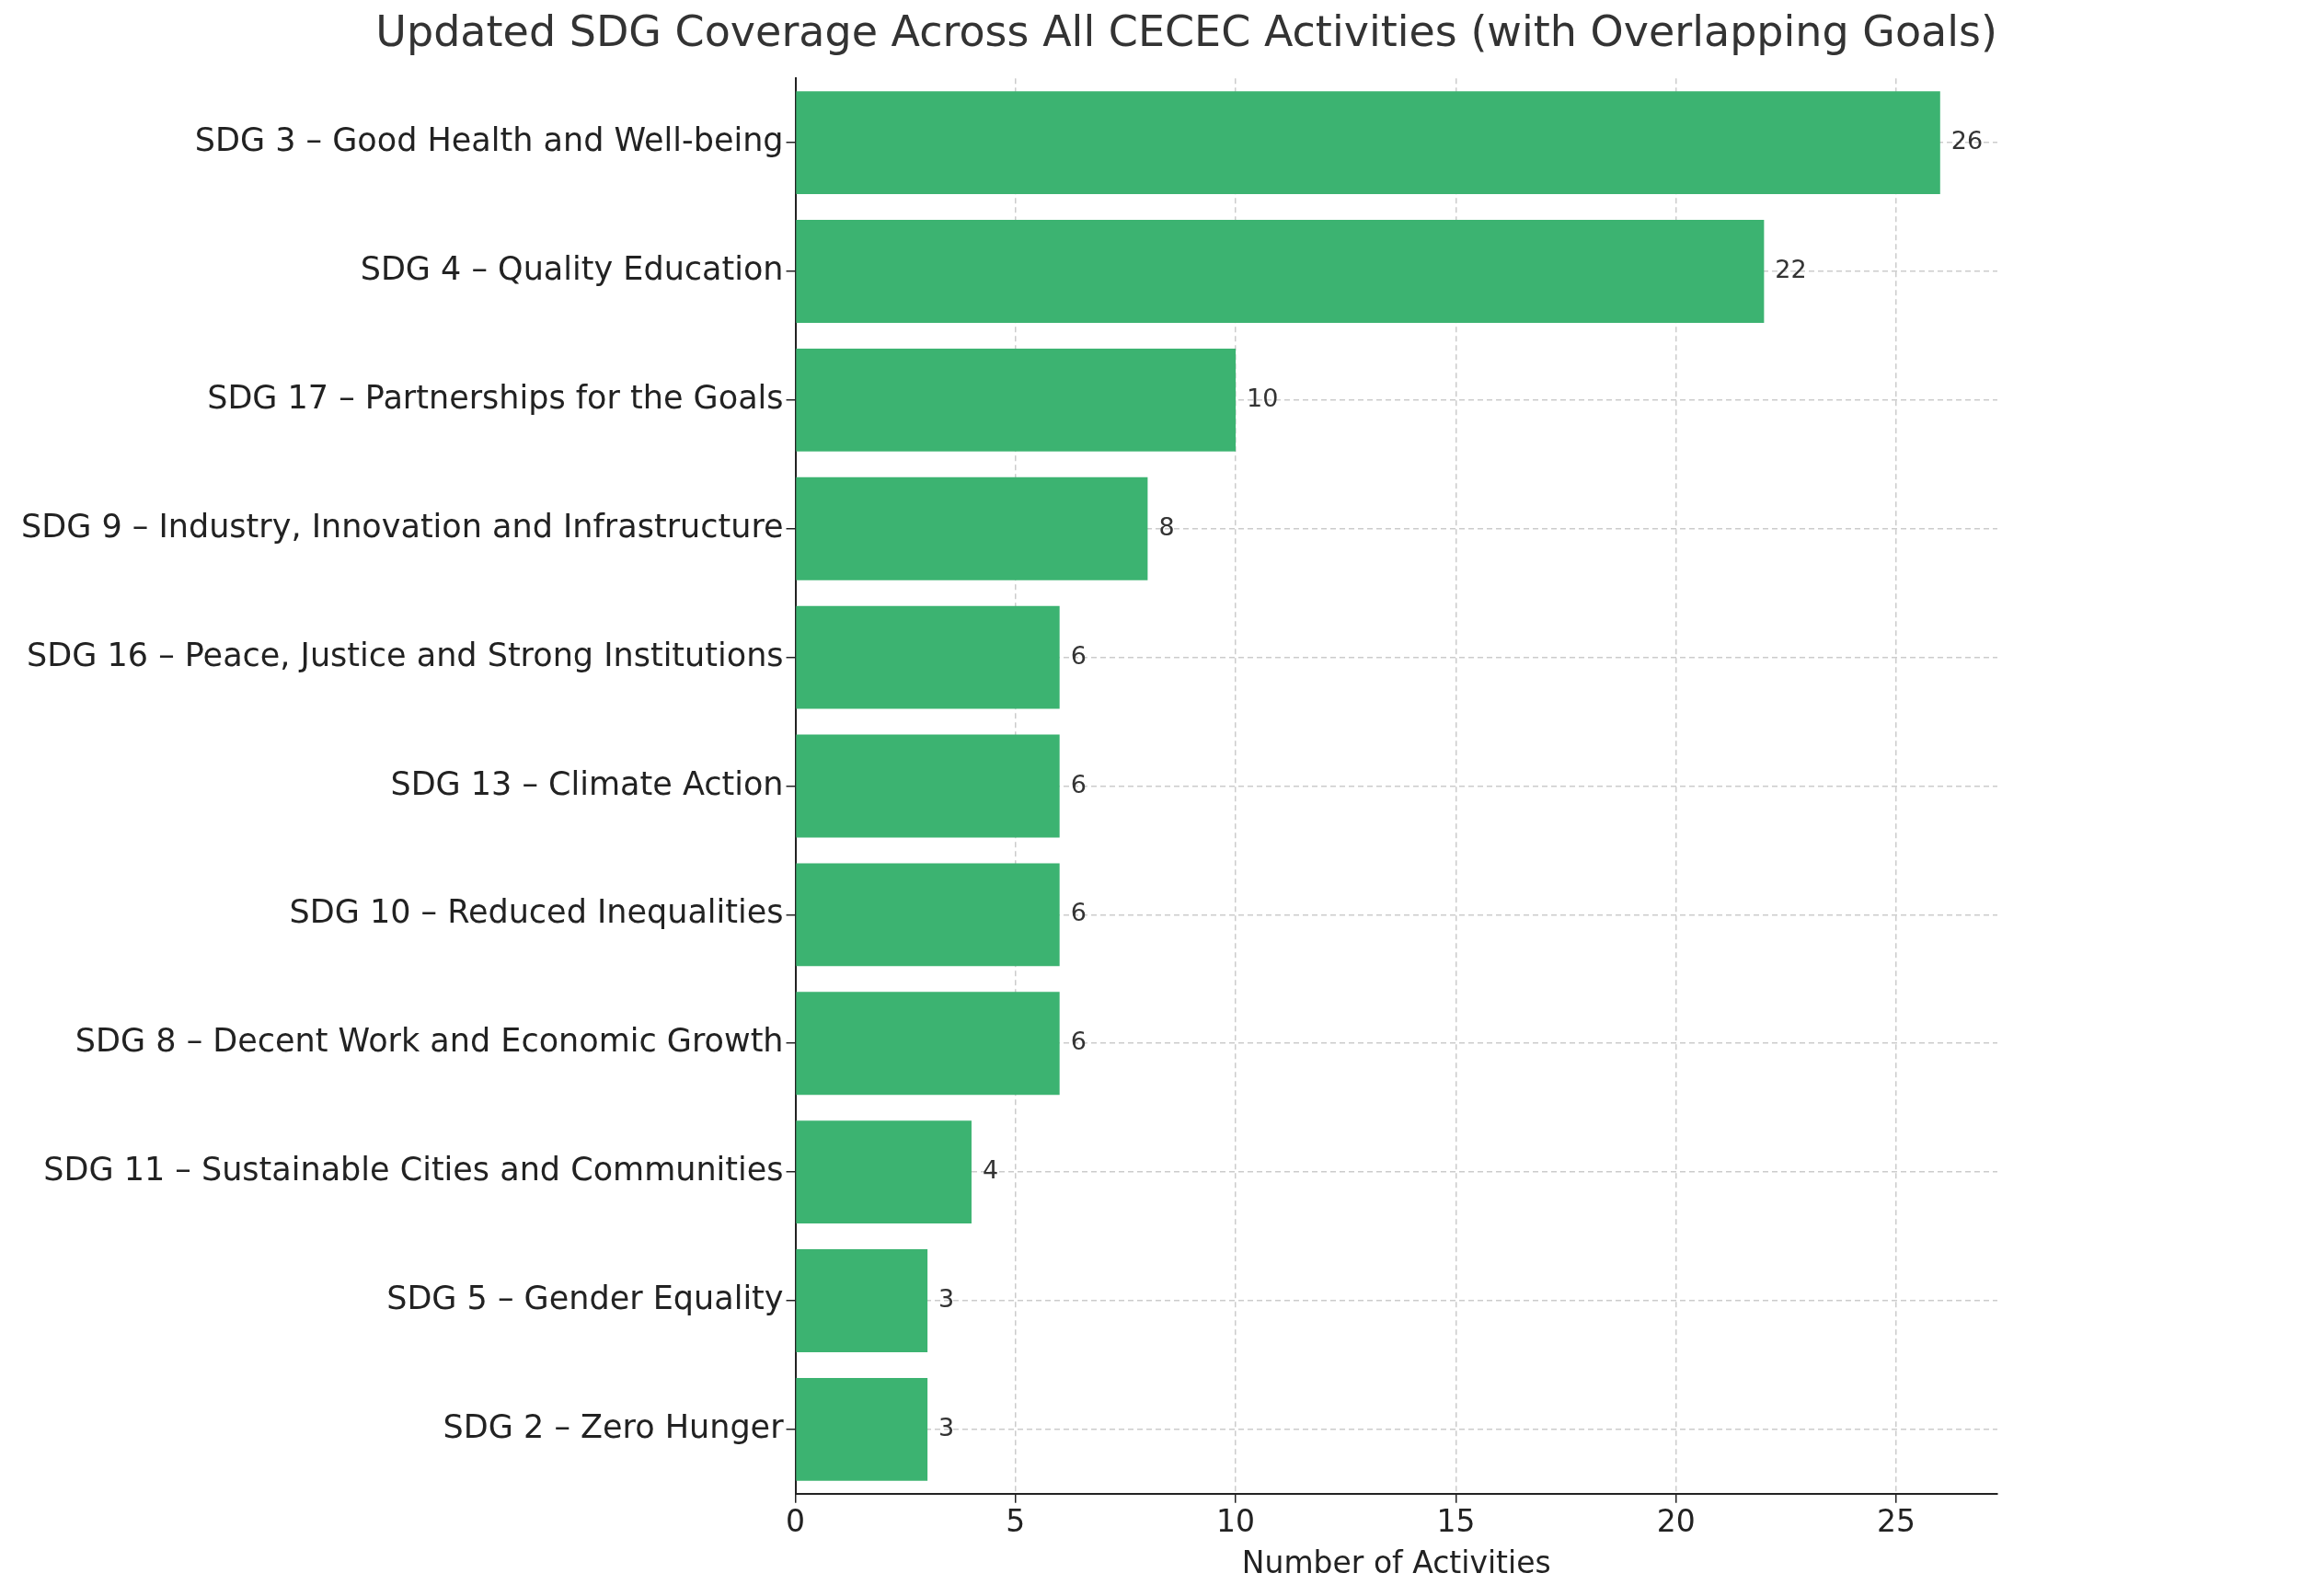 The height and width of the screenshot is (1596, 2301). Describe the element at coordinates (536, 912) in the screenshot. I see `y-tick-label: SDG 10 – Reduced Inequalities` at that location.